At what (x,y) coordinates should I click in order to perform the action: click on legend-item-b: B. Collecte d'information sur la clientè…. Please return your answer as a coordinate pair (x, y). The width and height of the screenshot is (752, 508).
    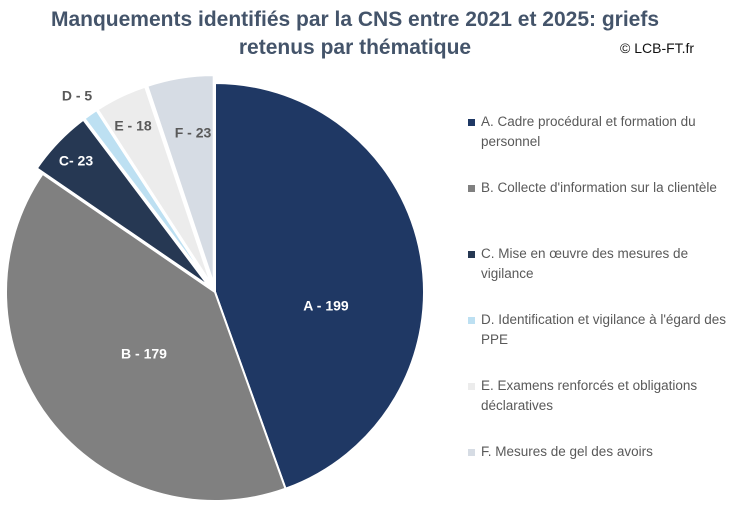
    Looking at the image, I should click on (603, 211).